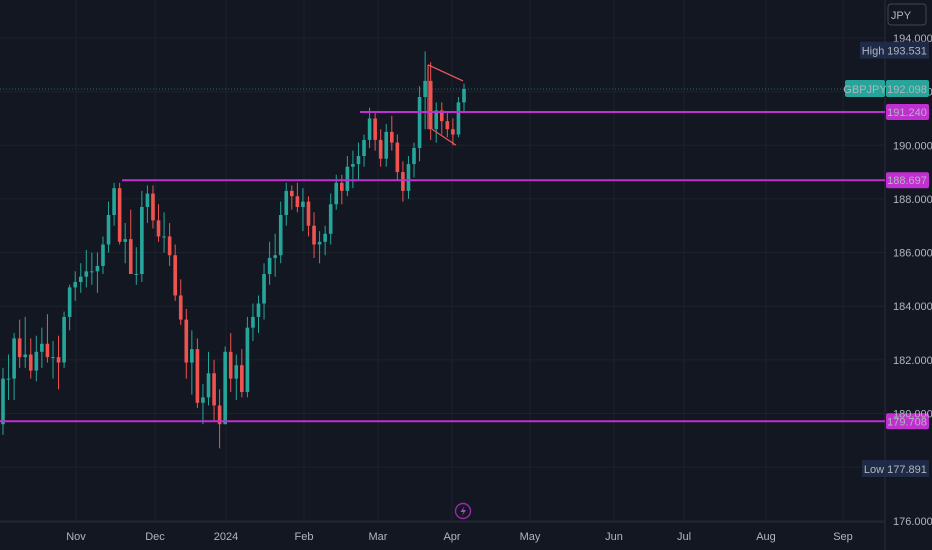 The image size is (932, 550). I want to click on price-tick-label: 180.000, so click(912, 414).